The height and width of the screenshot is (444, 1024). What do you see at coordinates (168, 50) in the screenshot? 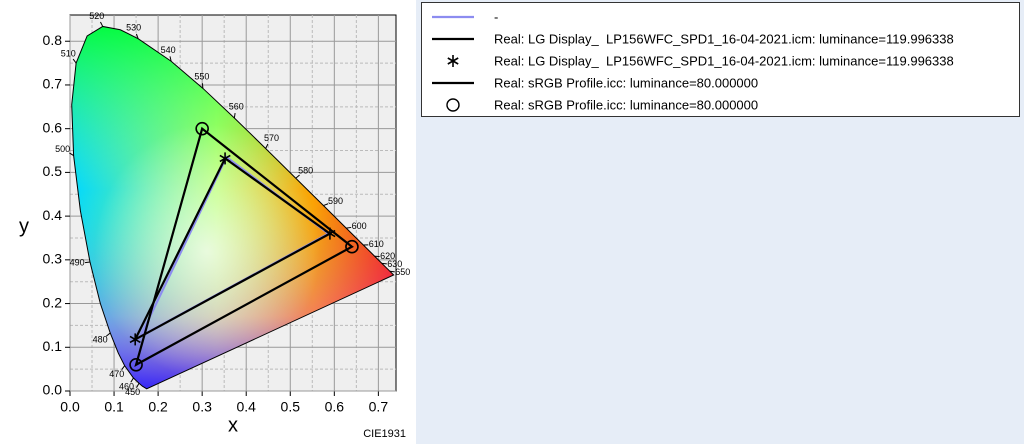
I see `wavelength-label: 540` at bounding box center [168, 50].